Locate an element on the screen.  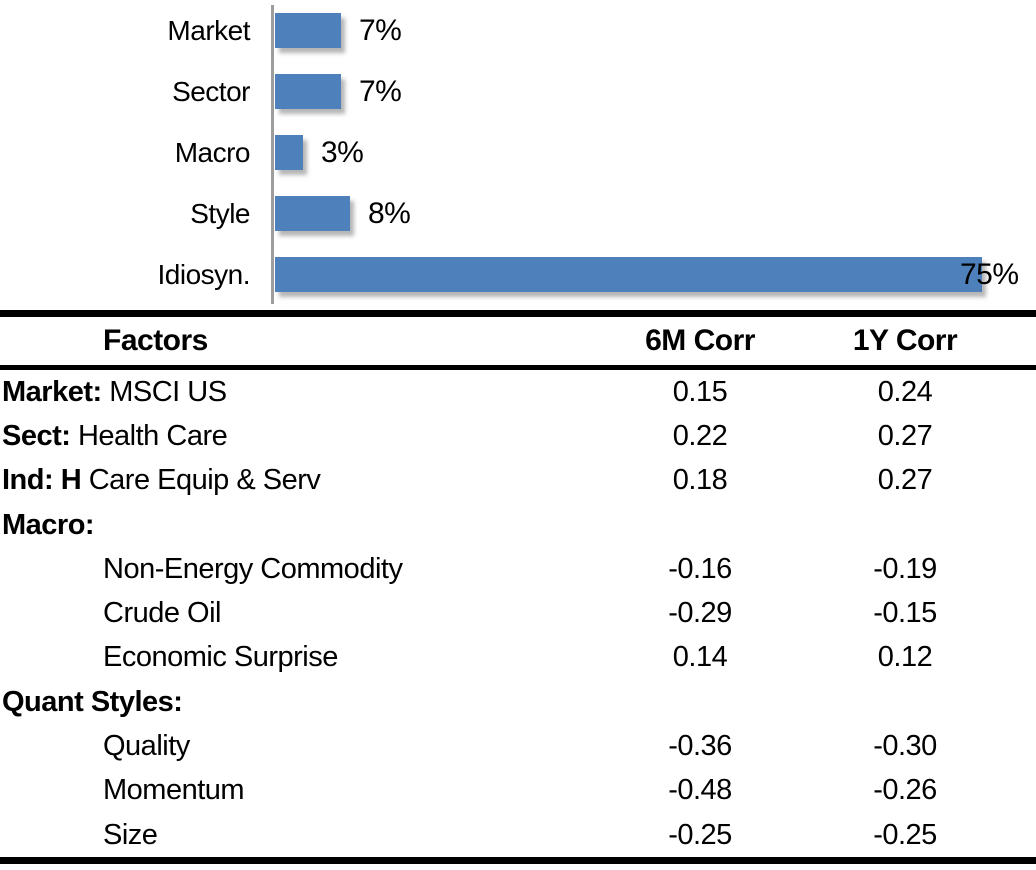
table-row: Macro: is located at coordinates (518, 525).